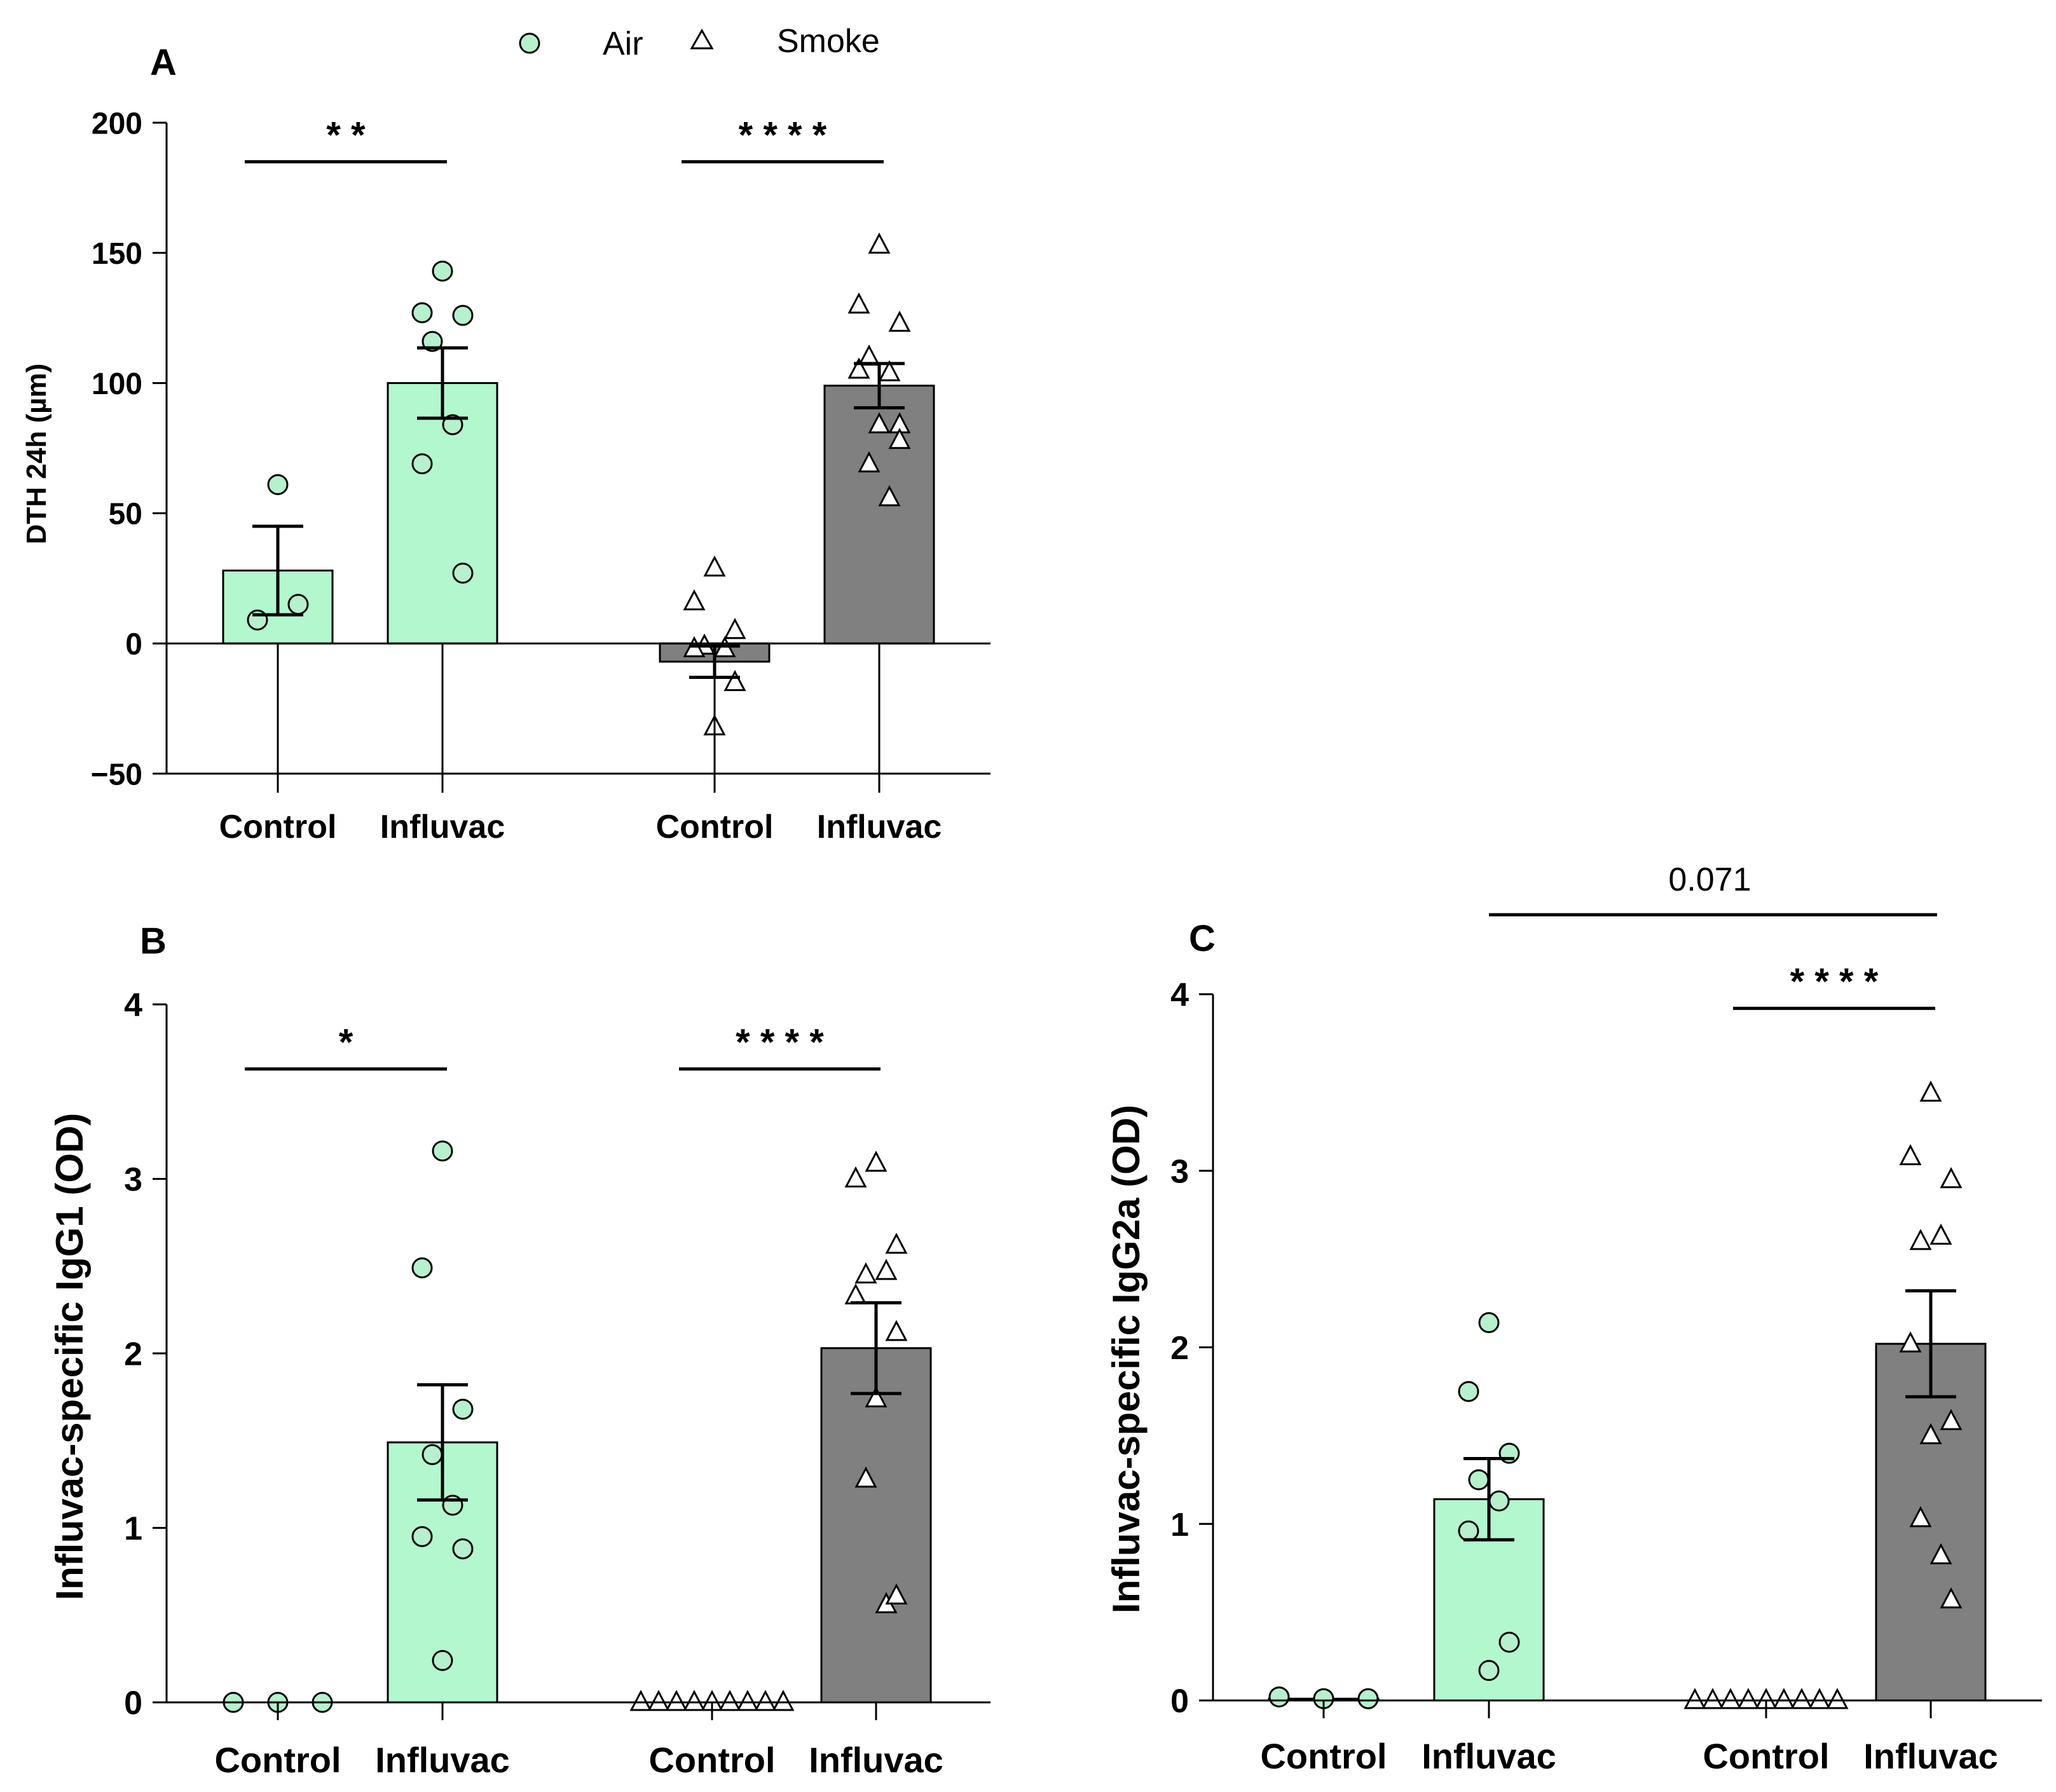  What do you see at coordinates (1202, 939) in the screenshot?
I see `panel-letter-c: C` at bounding box center [1202, 939].